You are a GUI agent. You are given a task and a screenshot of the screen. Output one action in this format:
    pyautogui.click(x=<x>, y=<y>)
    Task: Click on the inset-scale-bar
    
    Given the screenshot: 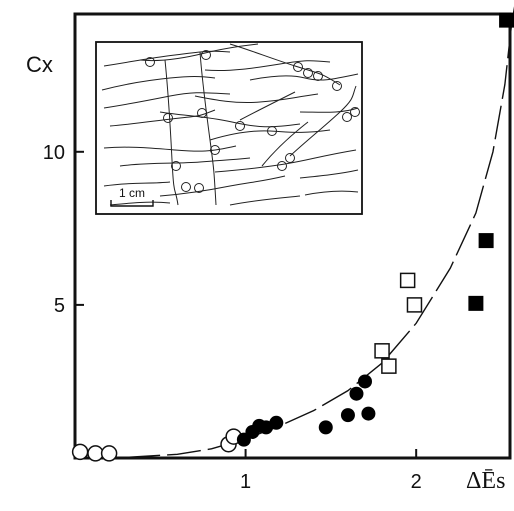 What is the action you would take?
    pyautogui.click(x=132, y=203)
    